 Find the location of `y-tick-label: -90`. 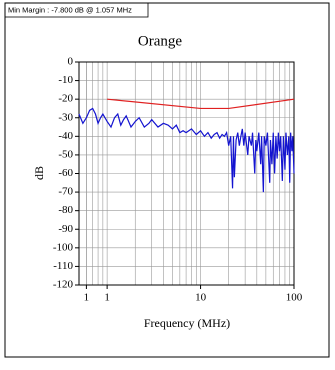

y-tick-label: -90 is located at coordinates (65, 229).